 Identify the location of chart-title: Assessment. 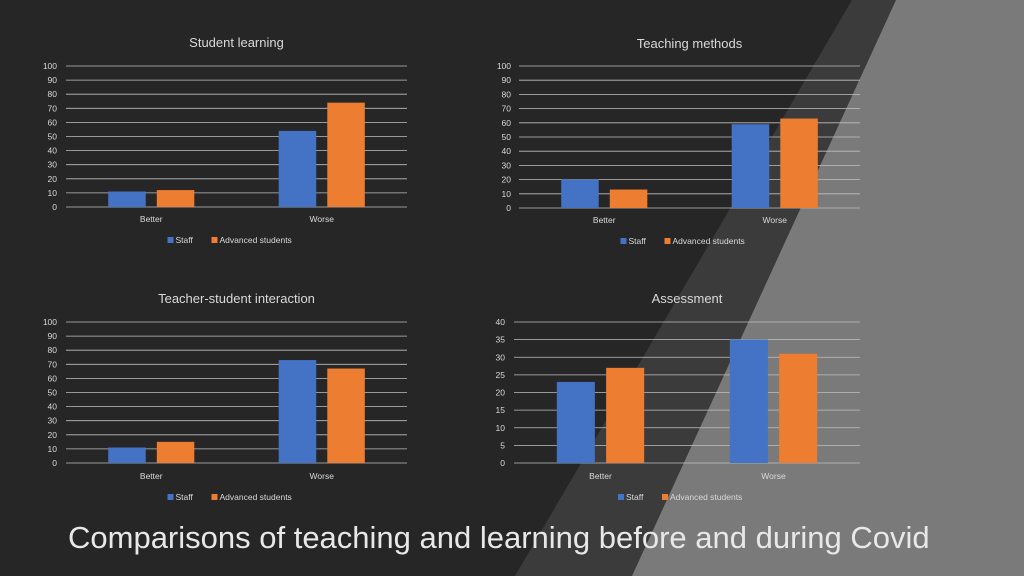
(687, 298).